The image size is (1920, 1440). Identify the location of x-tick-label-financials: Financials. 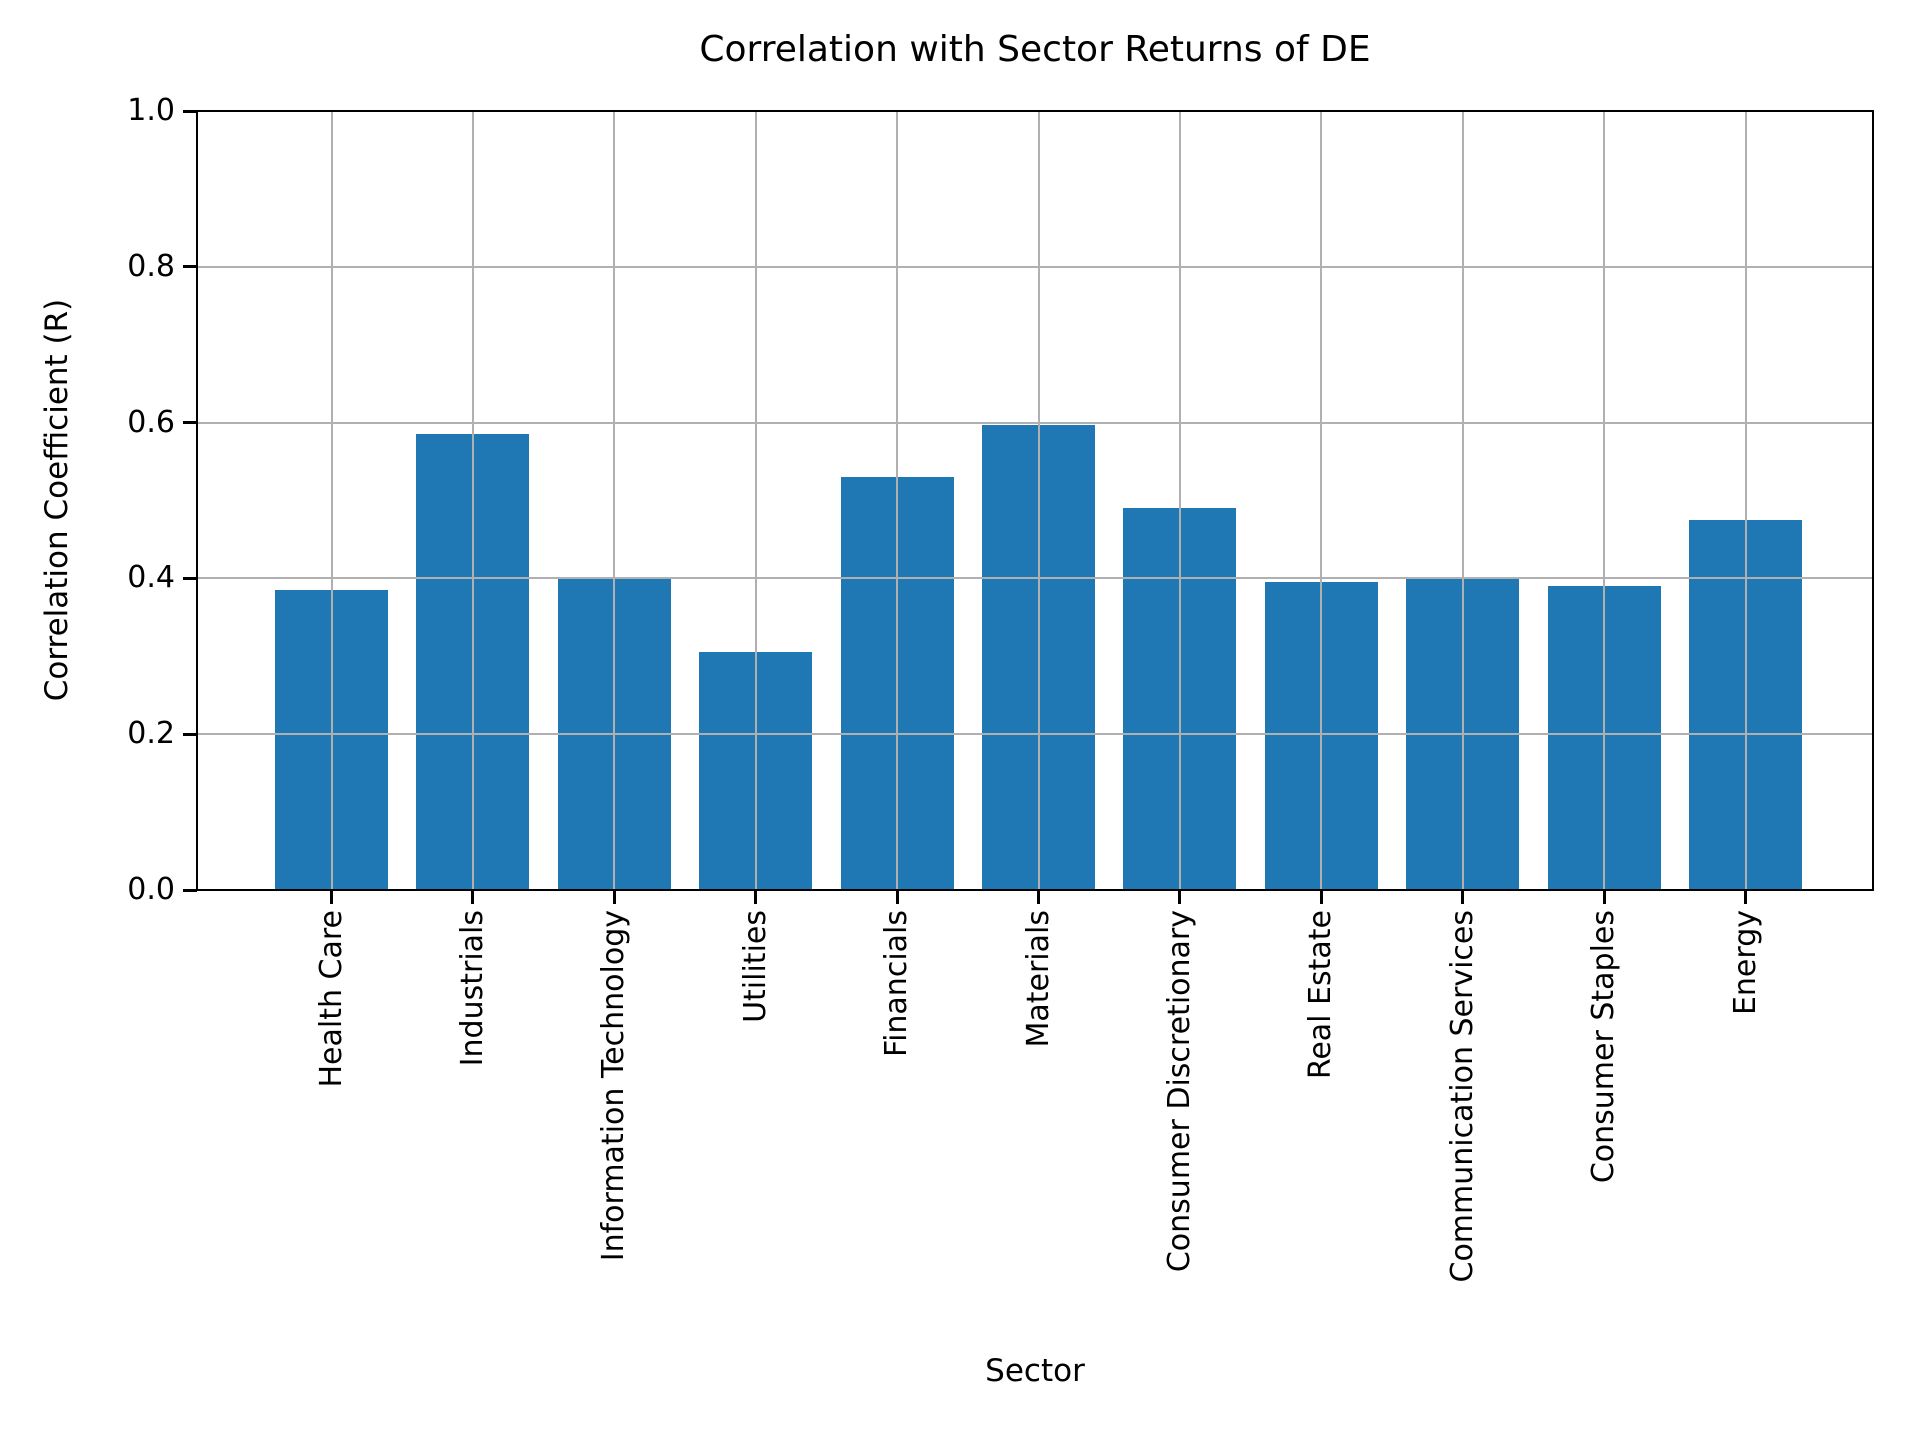
(897, 983).